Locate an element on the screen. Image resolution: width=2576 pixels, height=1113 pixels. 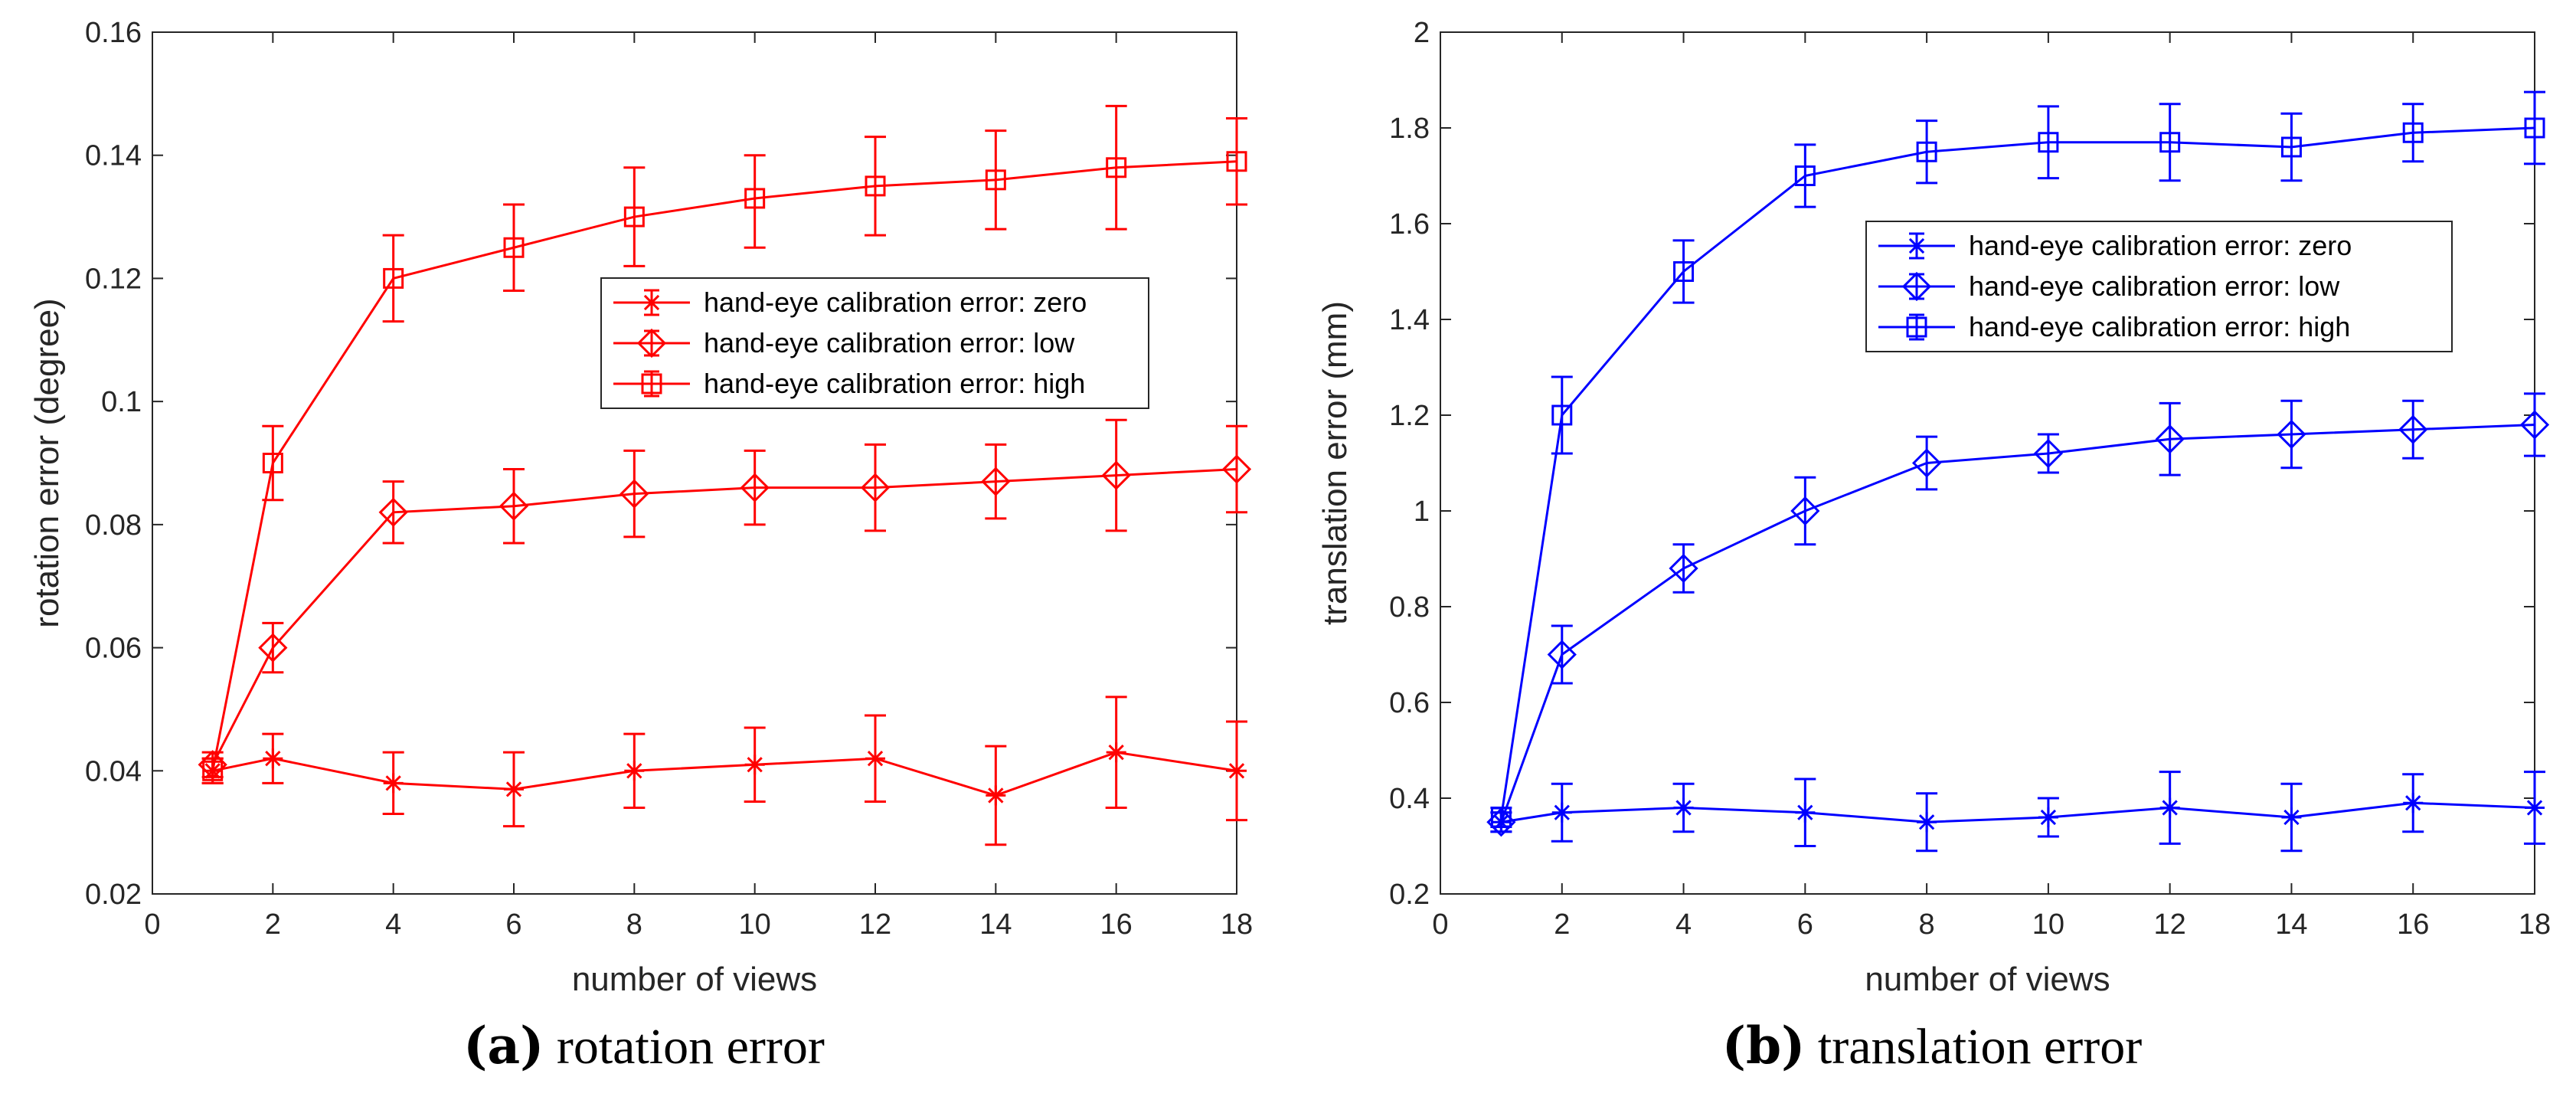
y-tick-label: 0.6 is located at coordinates (1409, 703).